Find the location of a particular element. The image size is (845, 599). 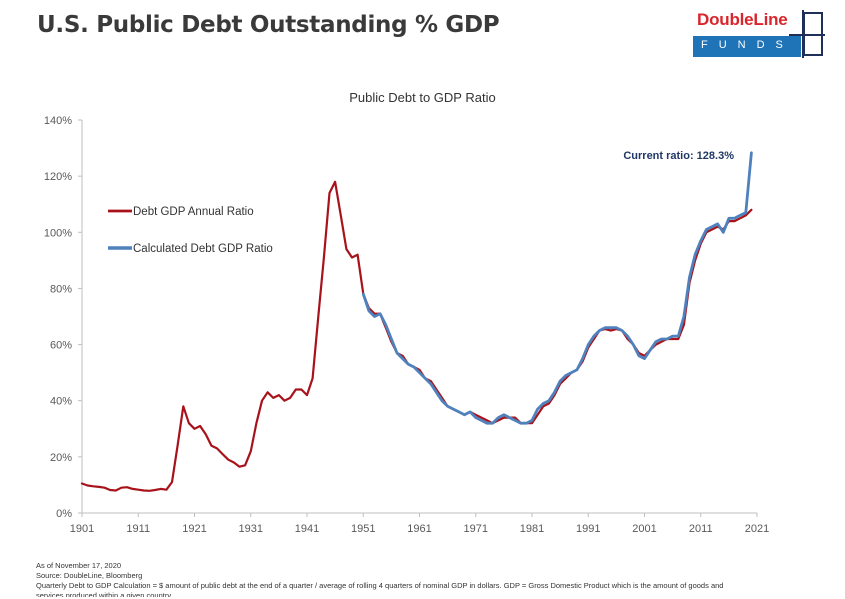

x-tick-label: 1911 is located at coordinates (138, 529).